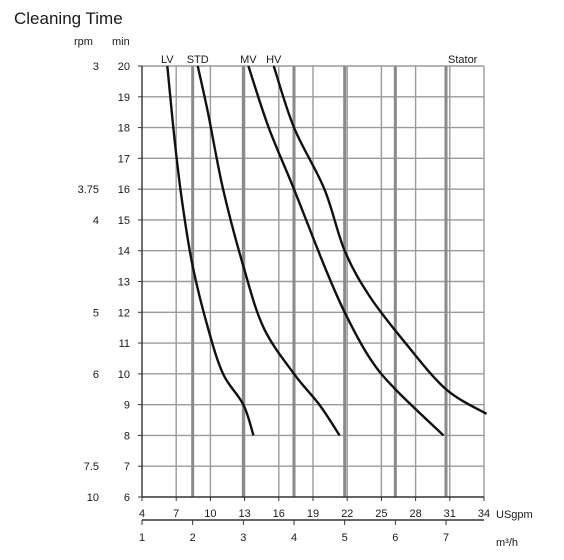 The width and height of the screenshot is (564, 560). Describe the element at coordinates (124, 313) in the screenshot. I see `y-tick-label: 12` at that location.